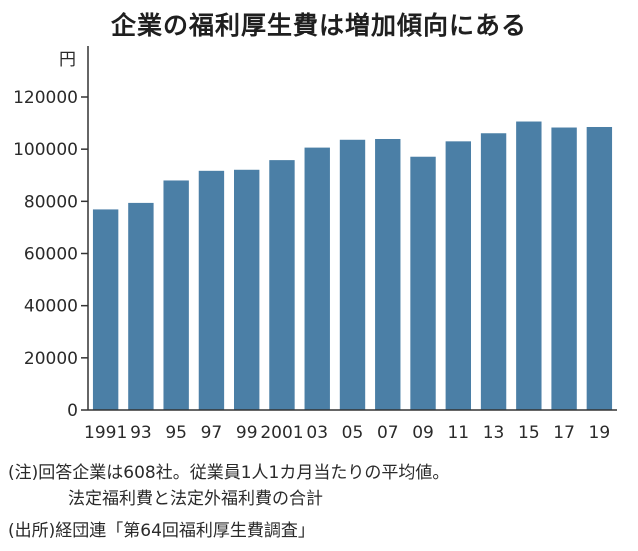 This screenshot has width=638, height=551. What do you see at coordinates (195, 499) in the screenshot?
I see `note-line-2: 法定福利費と法定外福利費の合計` at bounding box center [195, 499].